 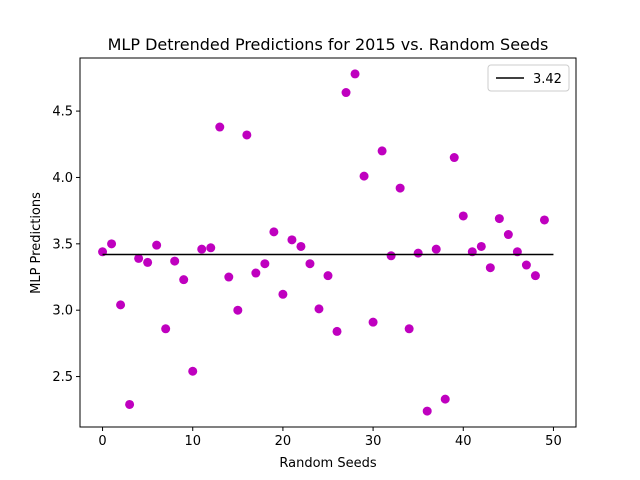 I want to click on y-tick-label: 4.0, so click(x=62, y=178).